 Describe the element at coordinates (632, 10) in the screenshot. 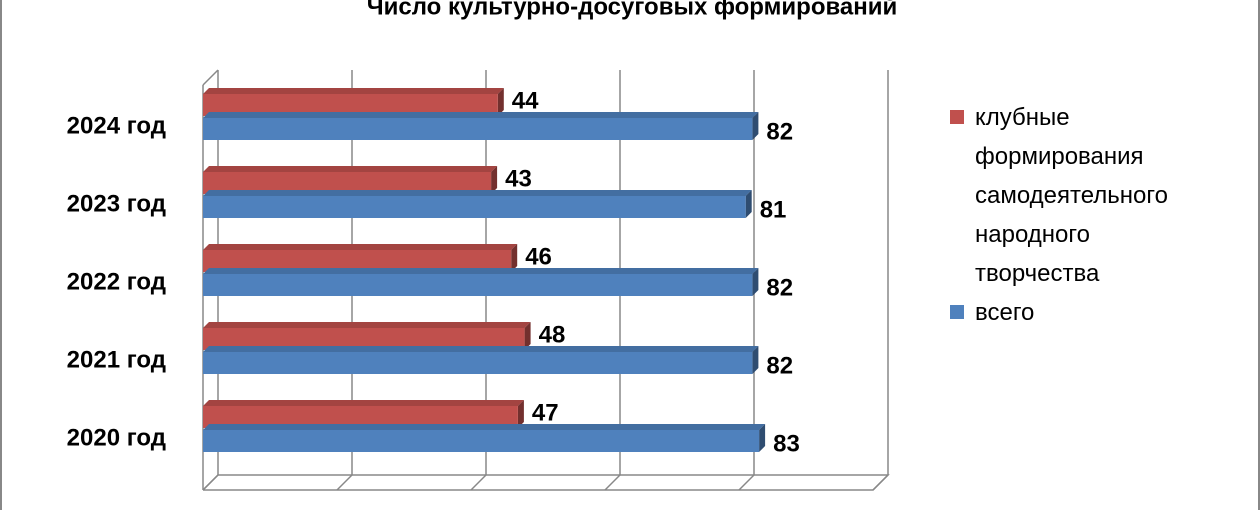

I see `chart-title: Число культурно-досуговых формирований` at that location.